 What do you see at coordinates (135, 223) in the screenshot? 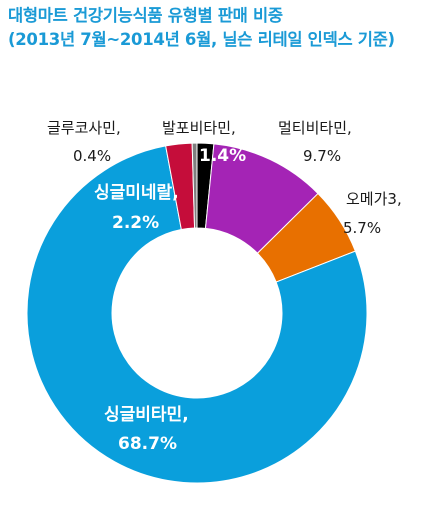
I see `slice-4-value-label: 2.2%` at bounding box center [135, 223].